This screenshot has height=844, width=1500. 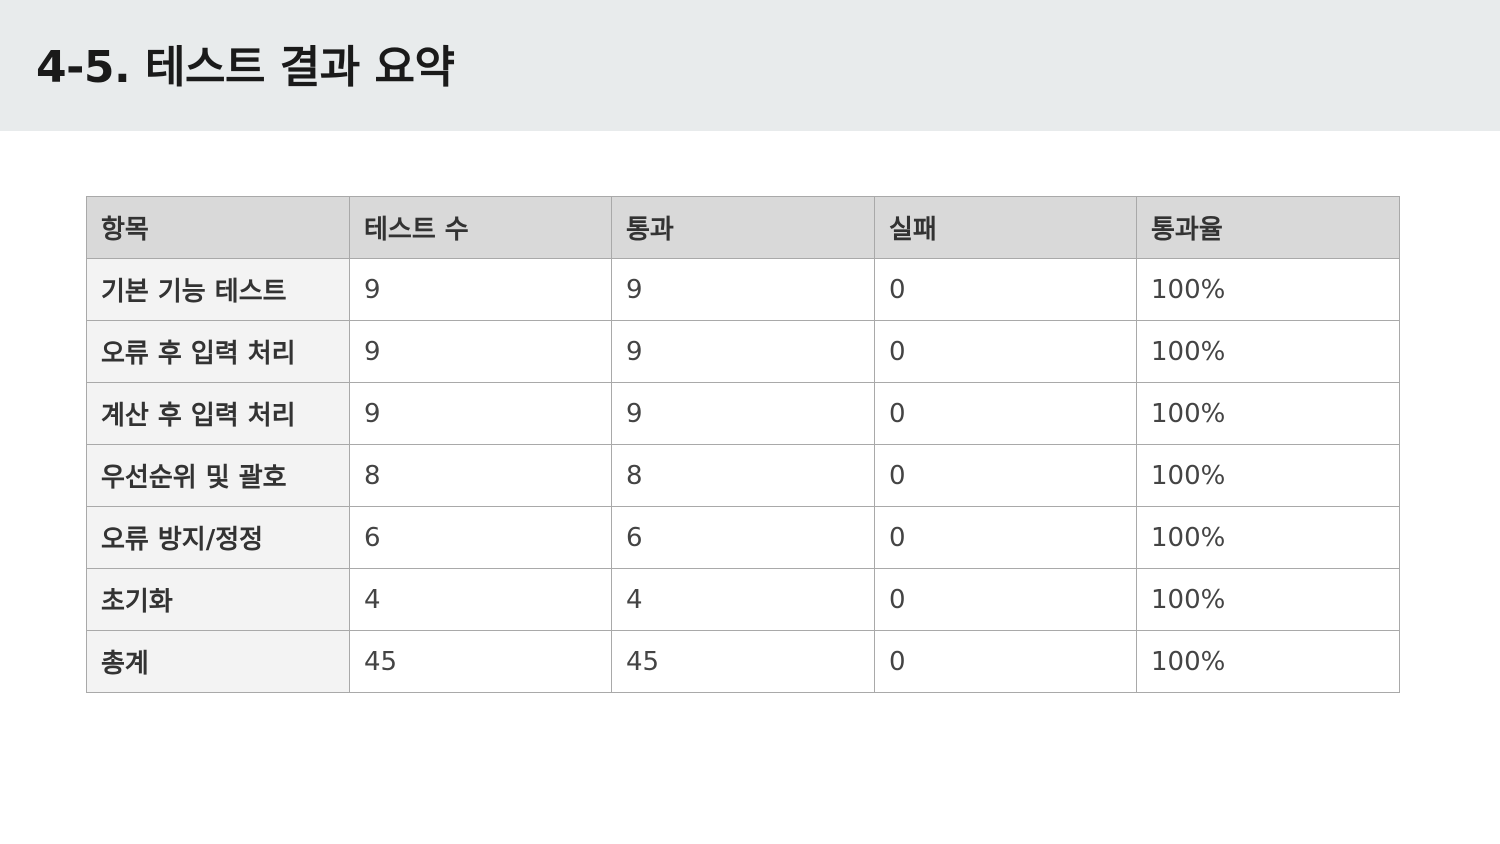 I want to click on table-row: 우선순위 및 괄호 8 8 0 100%, so click(x=743, y=475).